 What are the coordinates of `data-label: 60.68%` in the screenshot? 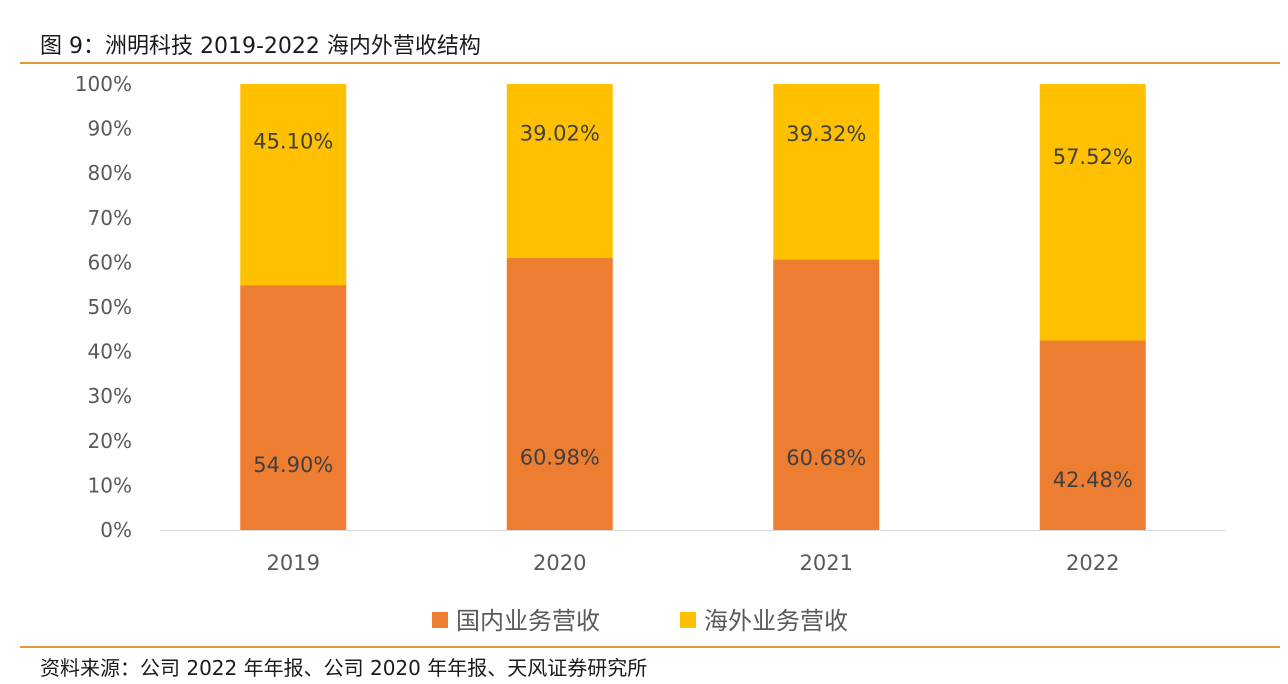 It's located at (826, 458).